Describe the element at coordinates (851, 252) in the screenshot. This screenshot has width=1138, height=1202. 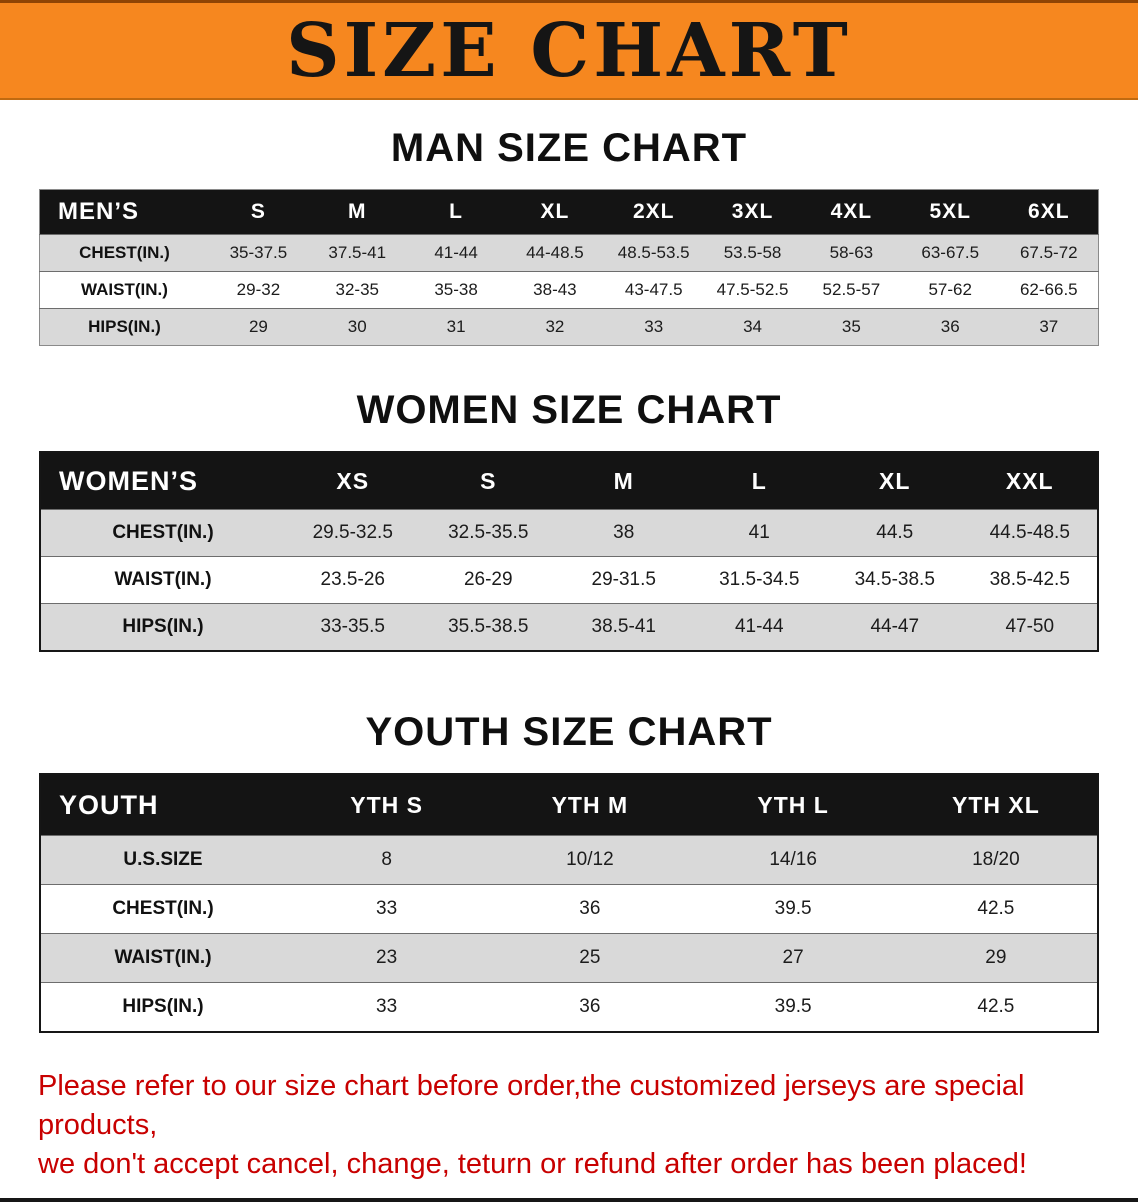
I see `size-value-cell: 58-63` at that location.